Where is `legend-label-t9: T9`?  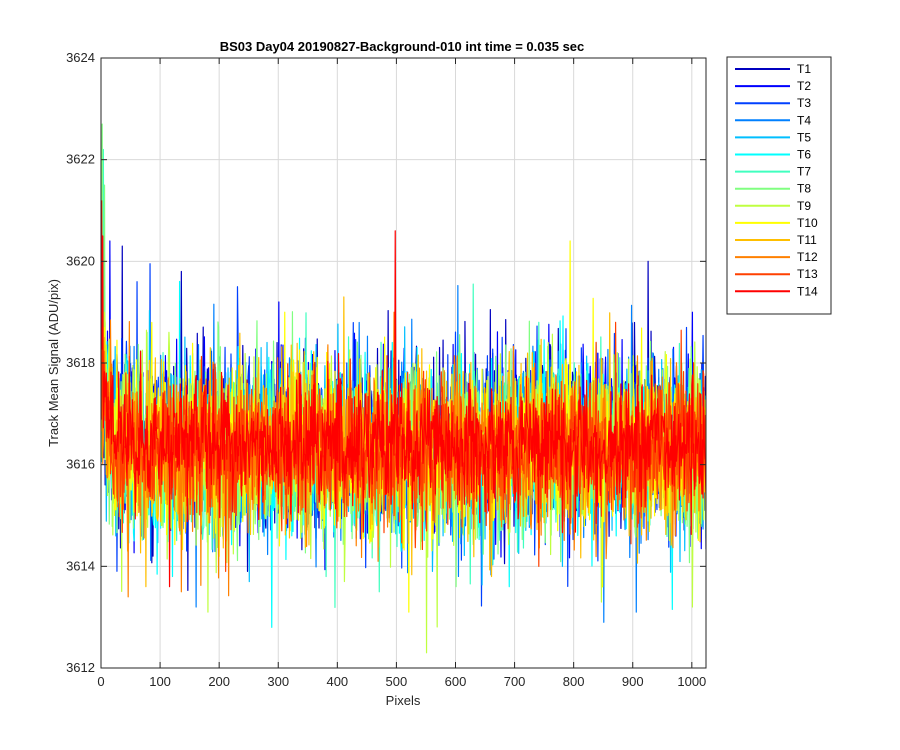
legend-label-t9: T9 is located at coordinates (804, 206).